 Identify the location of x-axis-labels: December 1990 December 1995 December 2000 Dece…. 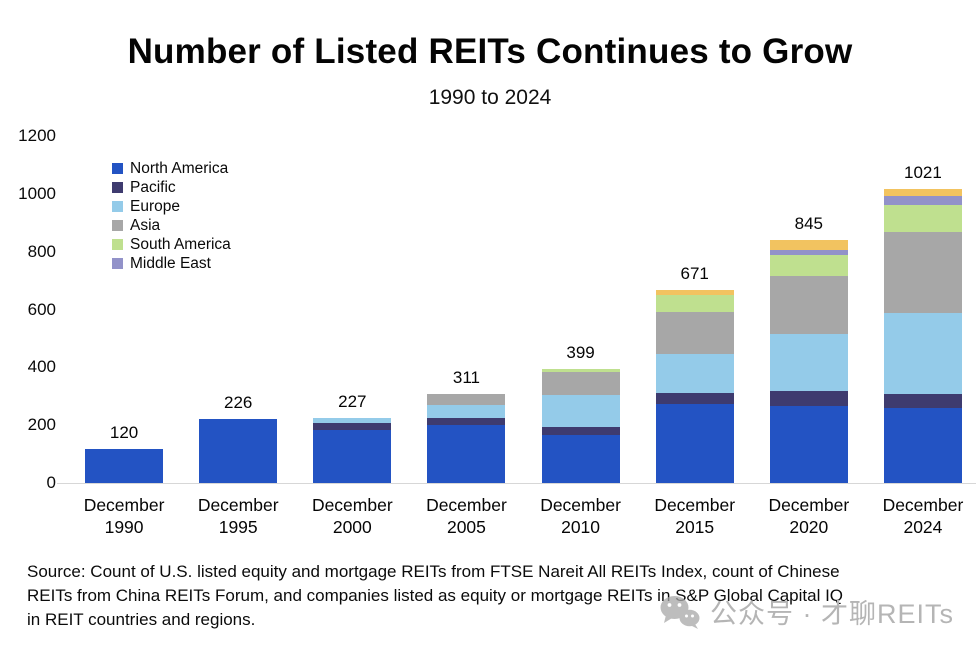
(523, 516).